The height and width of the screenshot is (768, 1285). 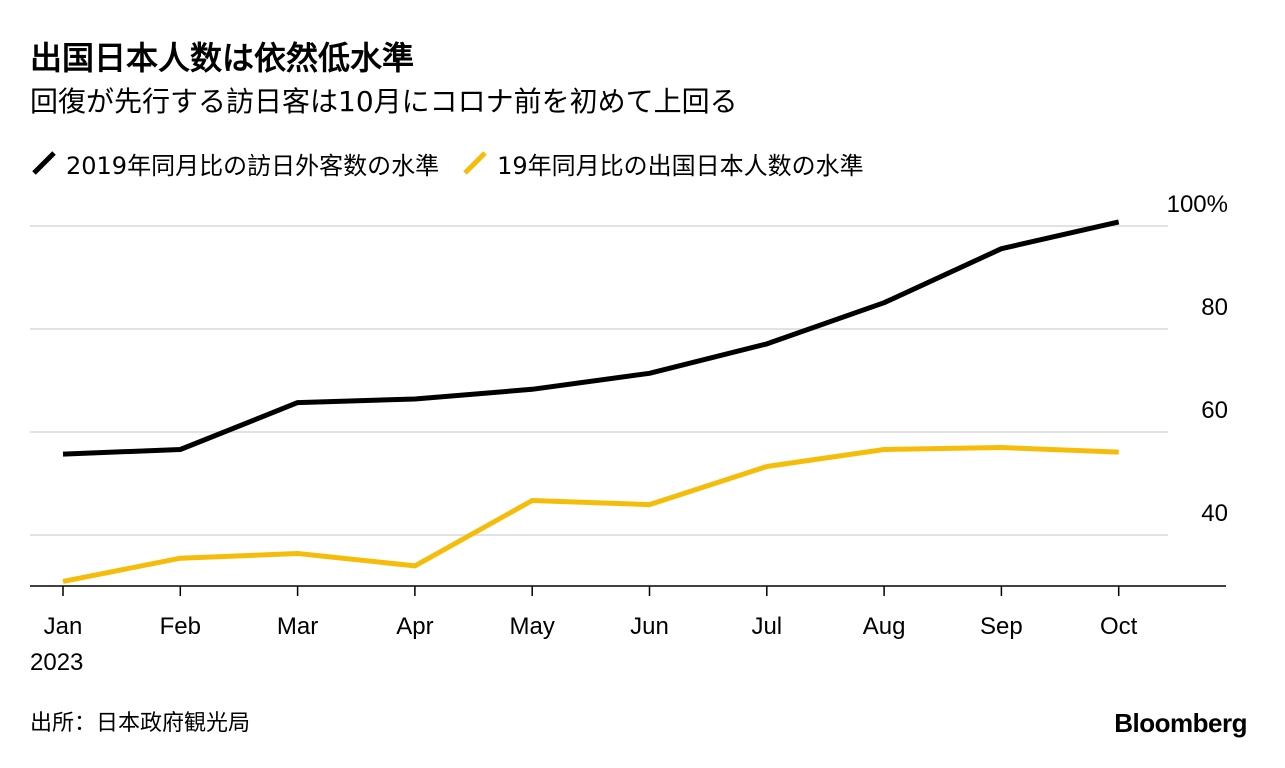 I want to click on y-tick-label-40: 40, so click(x=1214, y=513).